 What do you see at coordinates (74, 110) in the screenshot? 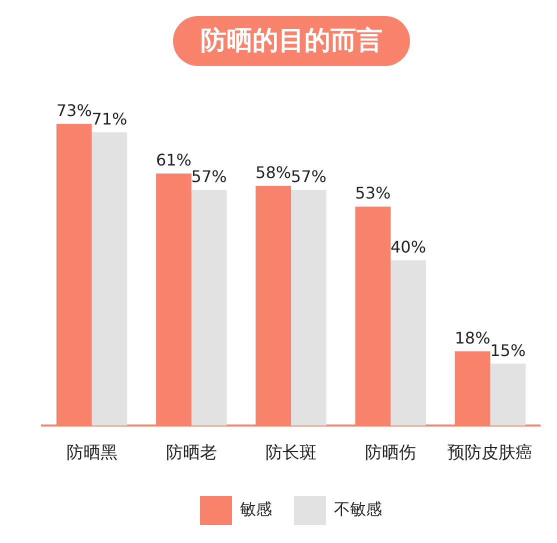
I see `data-label: 73%` at bounding box center [74, 110].